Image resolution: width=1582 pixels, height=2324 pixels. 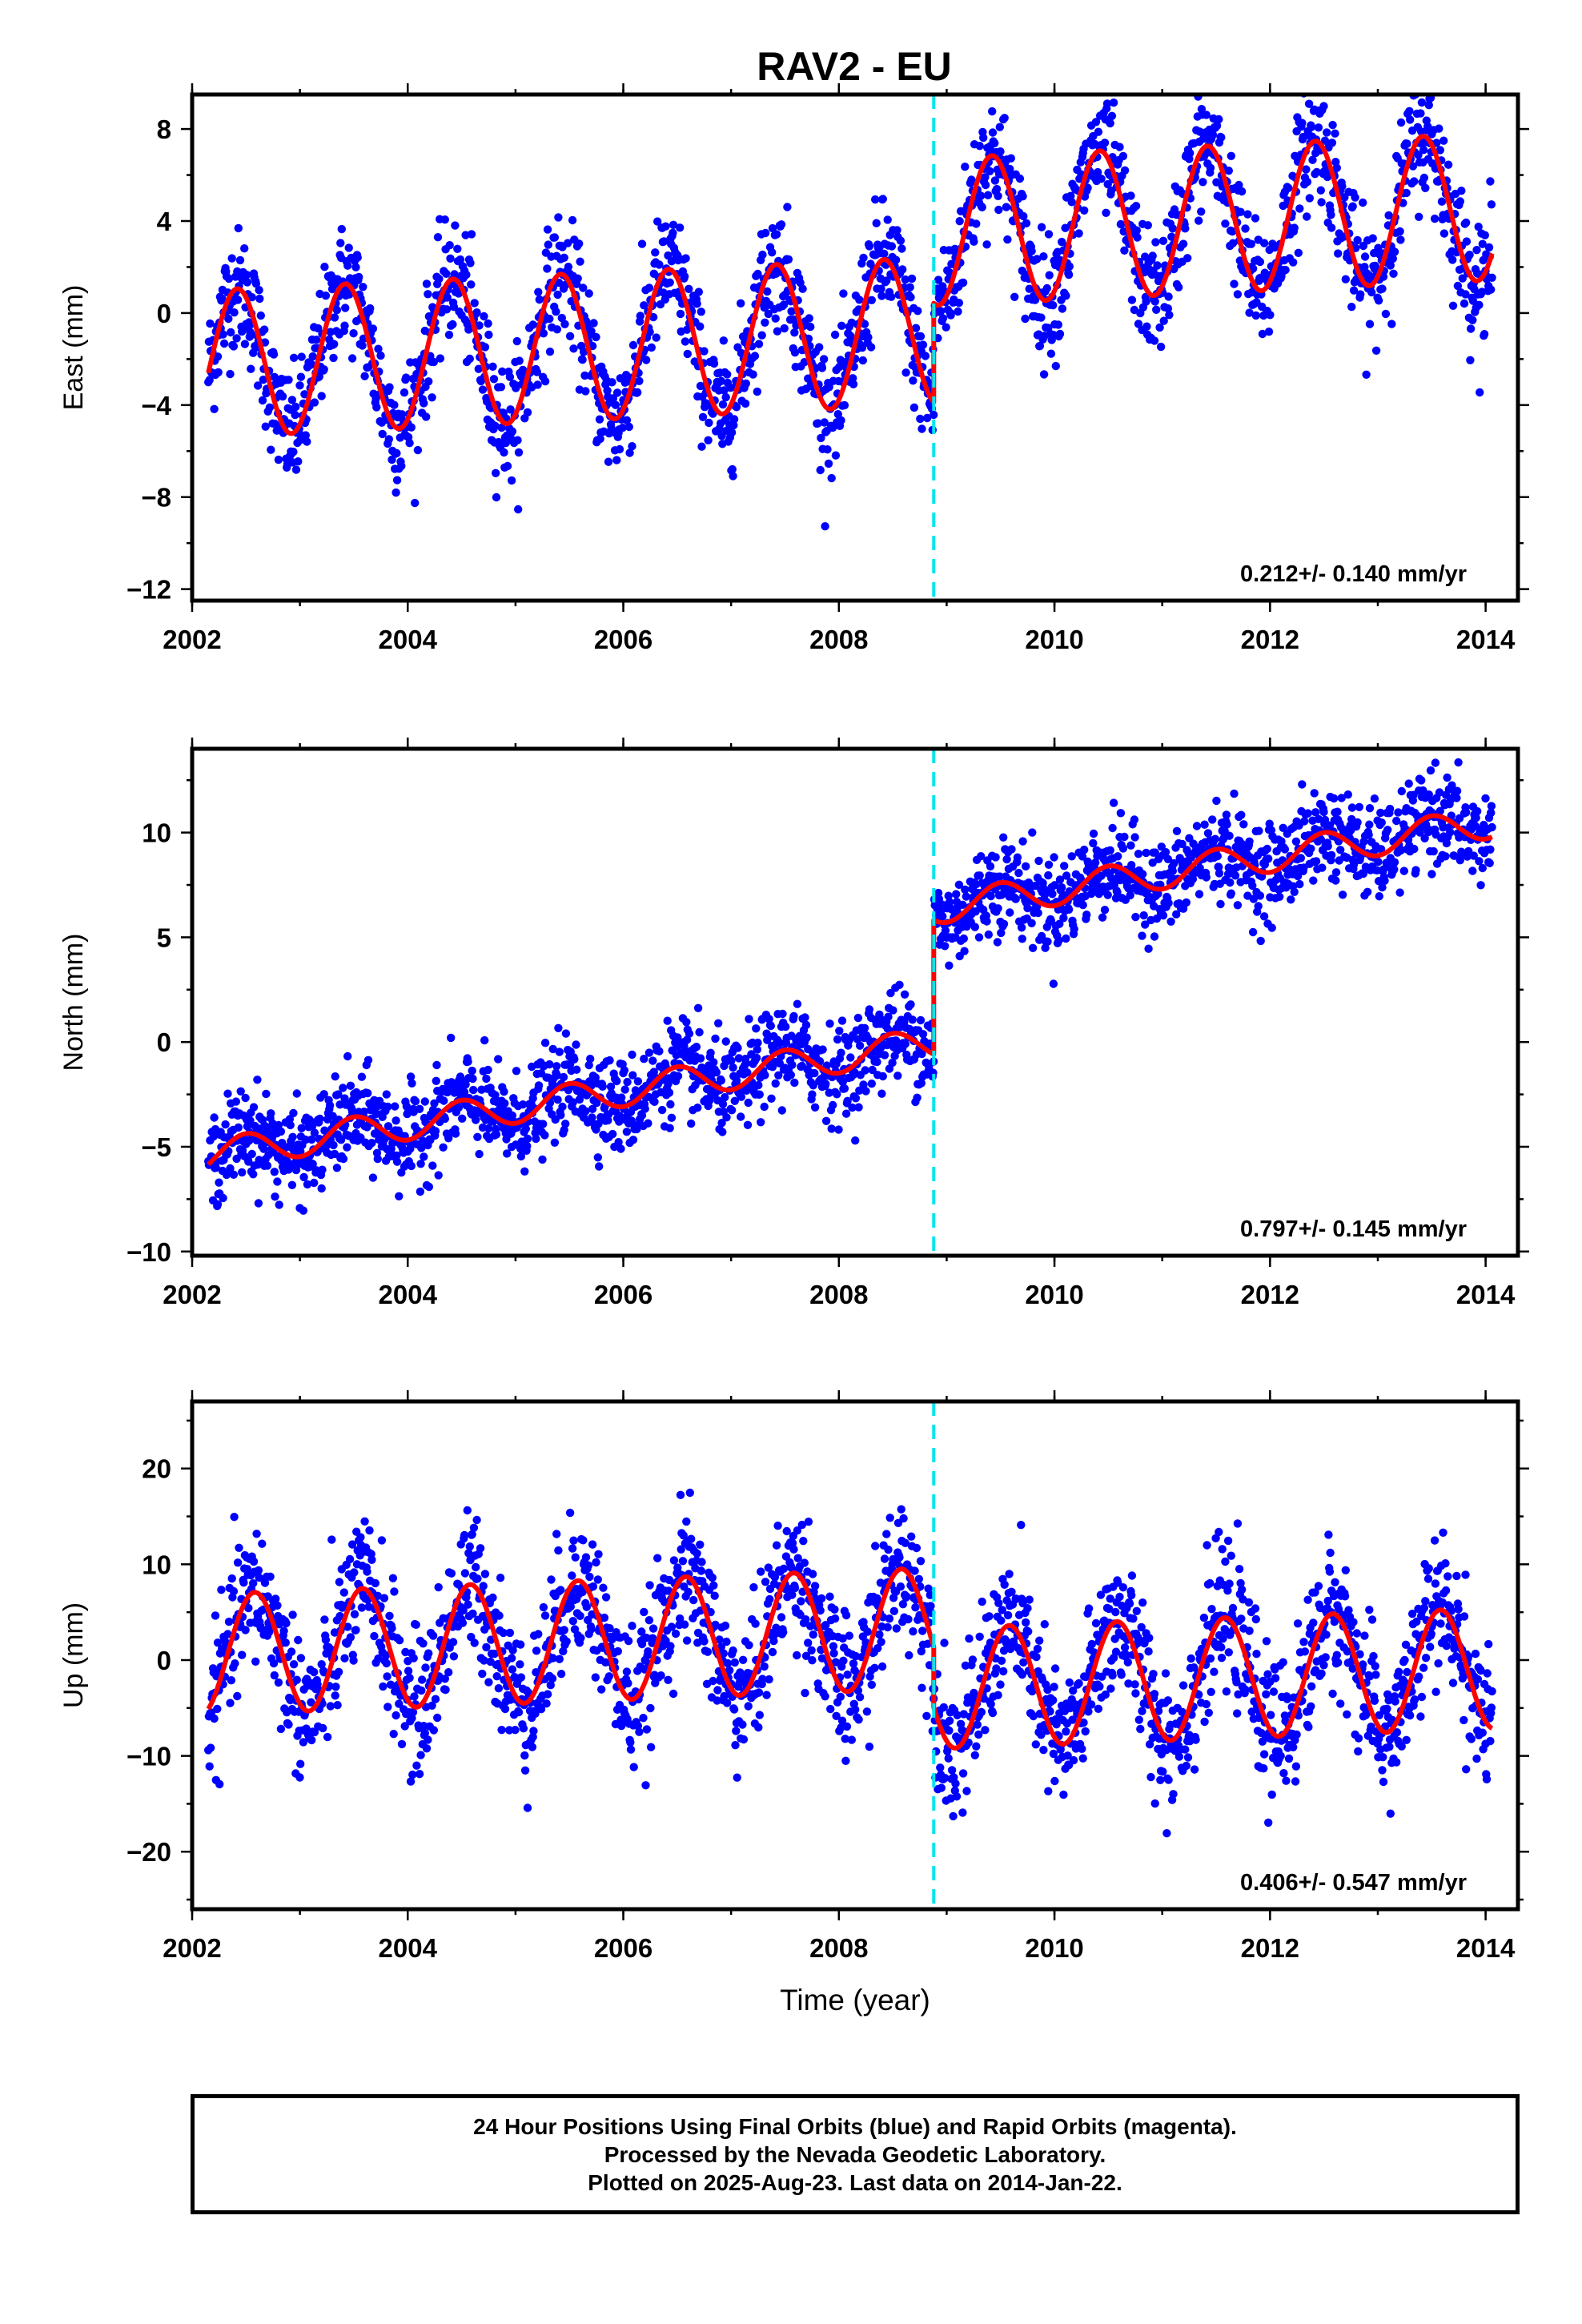 I want to click on y-tick-label: −10, so click(x=148, y=1252).